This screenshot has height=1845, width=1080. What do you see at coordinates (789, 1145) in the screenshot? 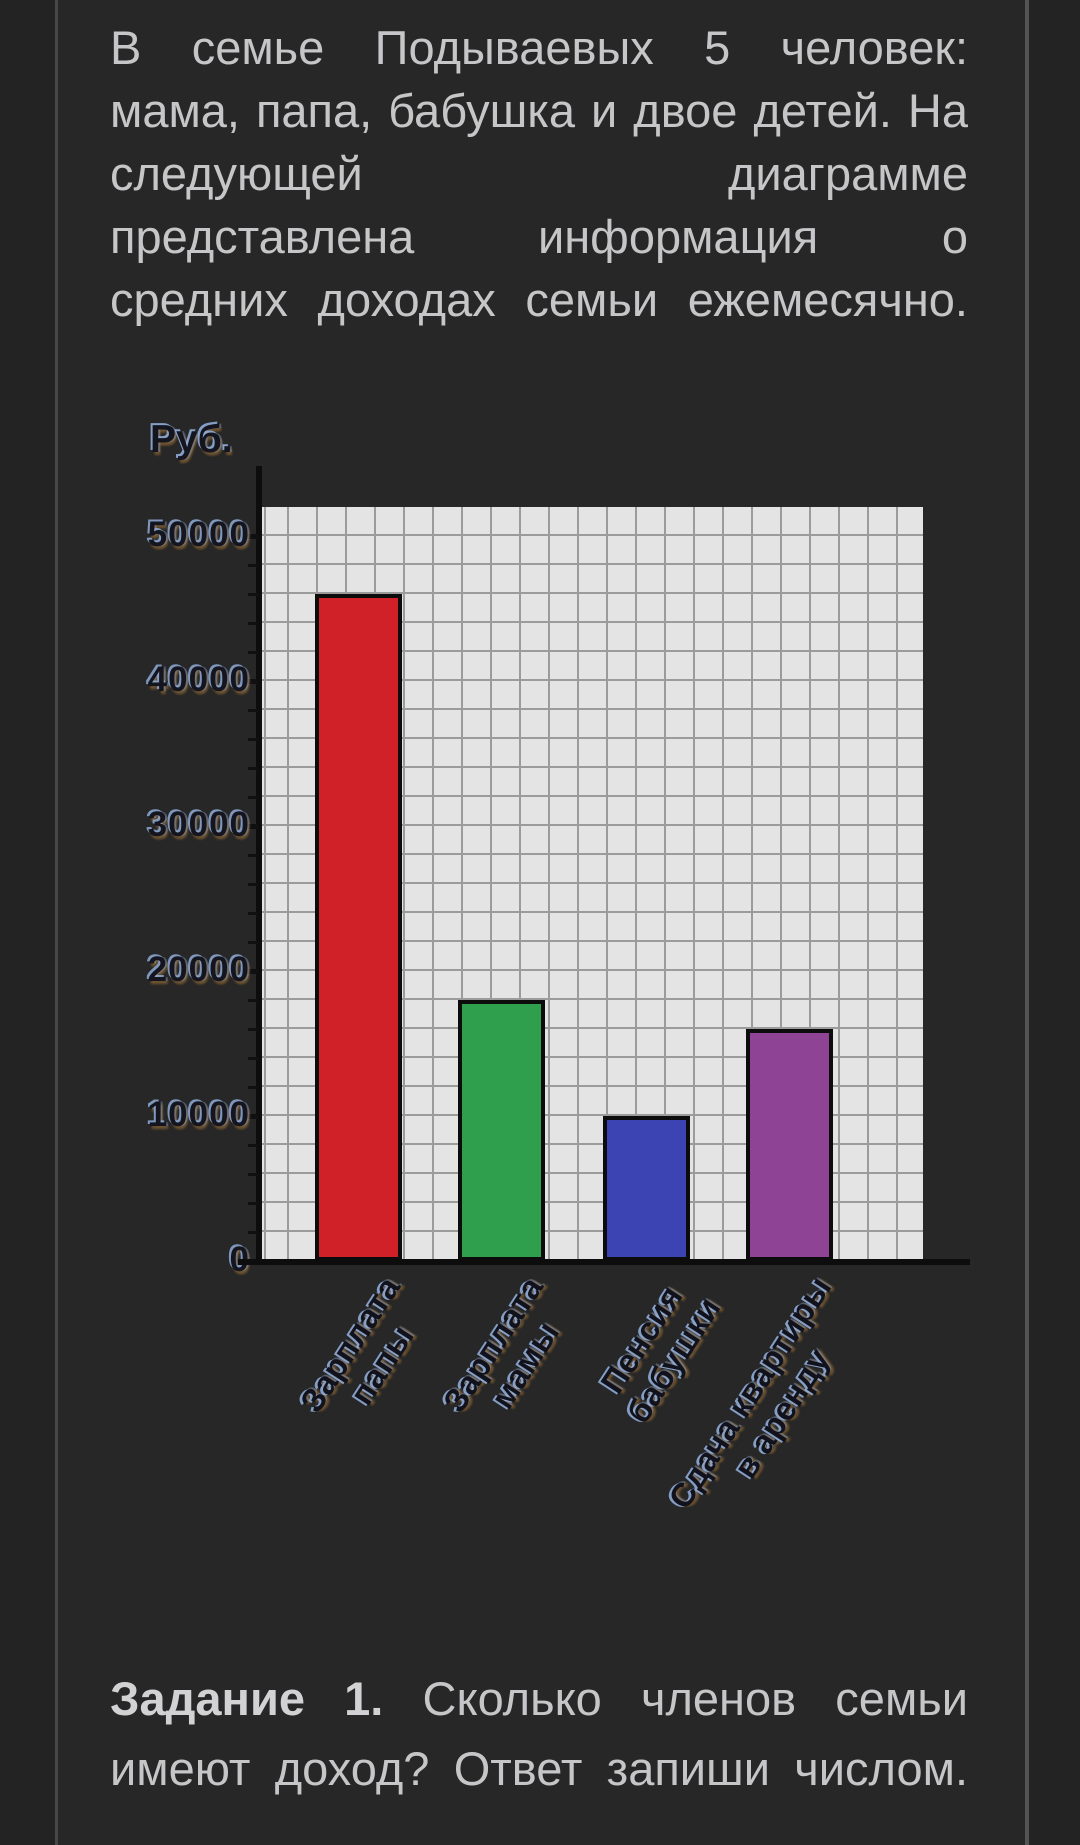
I see `bar-сдача-квартиры-в-аренду` at bounding box center [789, 1145].